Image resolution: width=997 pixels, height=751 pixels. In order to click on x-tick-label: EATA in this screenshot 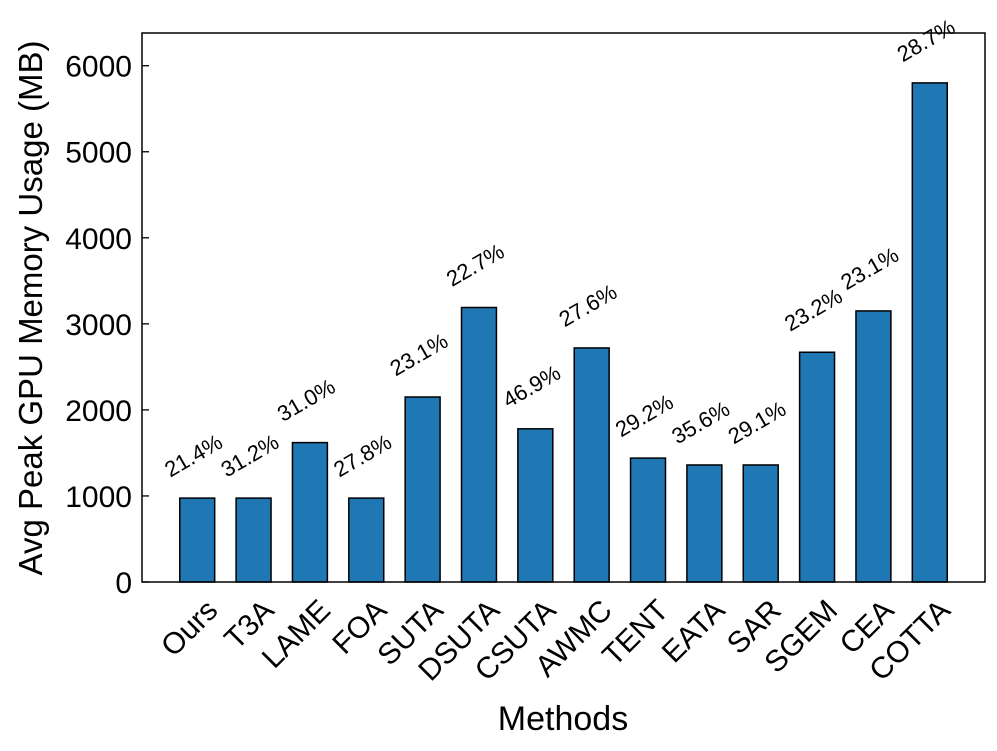, I will do `click(694, 632)`.